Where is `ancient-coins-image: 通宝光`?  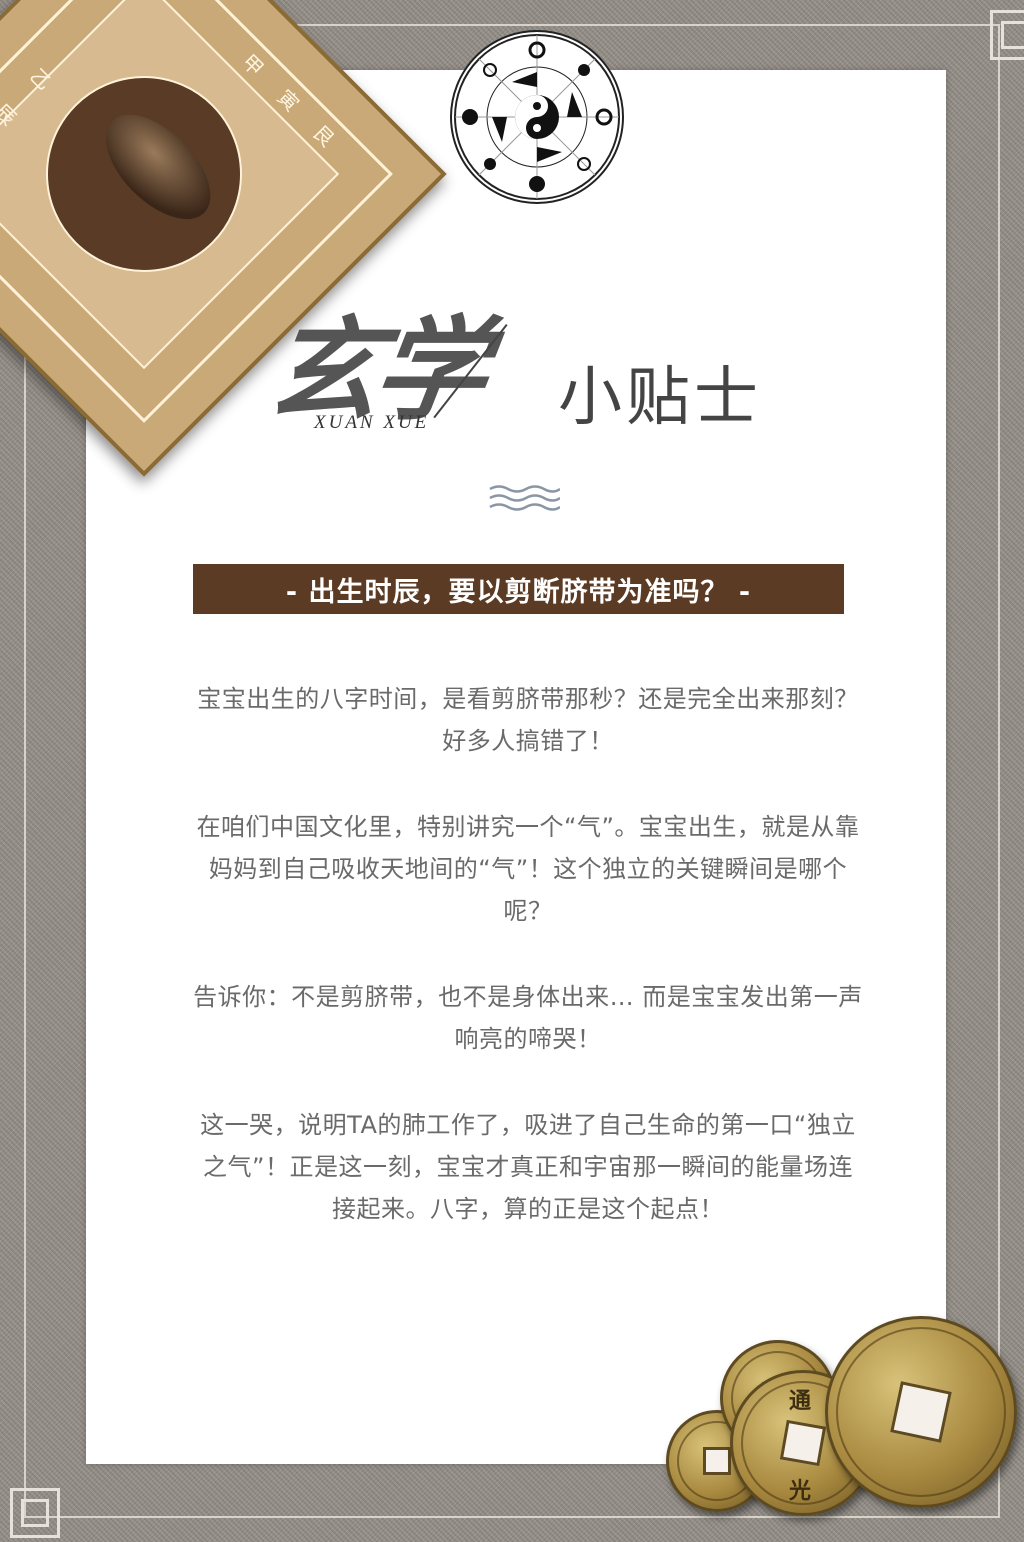
ancient-coins-image: 通宝光 is located at coordinates (842, 1426).